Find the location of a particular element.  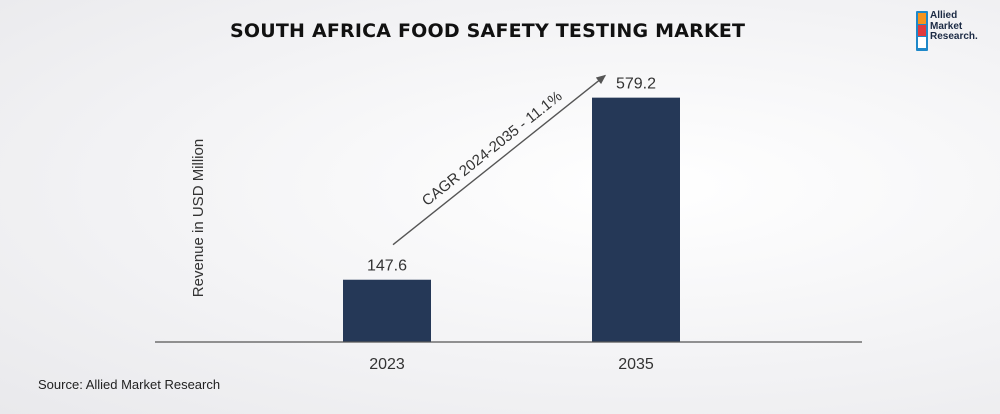

value-label-2023: 147.6 is located at coordinates (387, 266).